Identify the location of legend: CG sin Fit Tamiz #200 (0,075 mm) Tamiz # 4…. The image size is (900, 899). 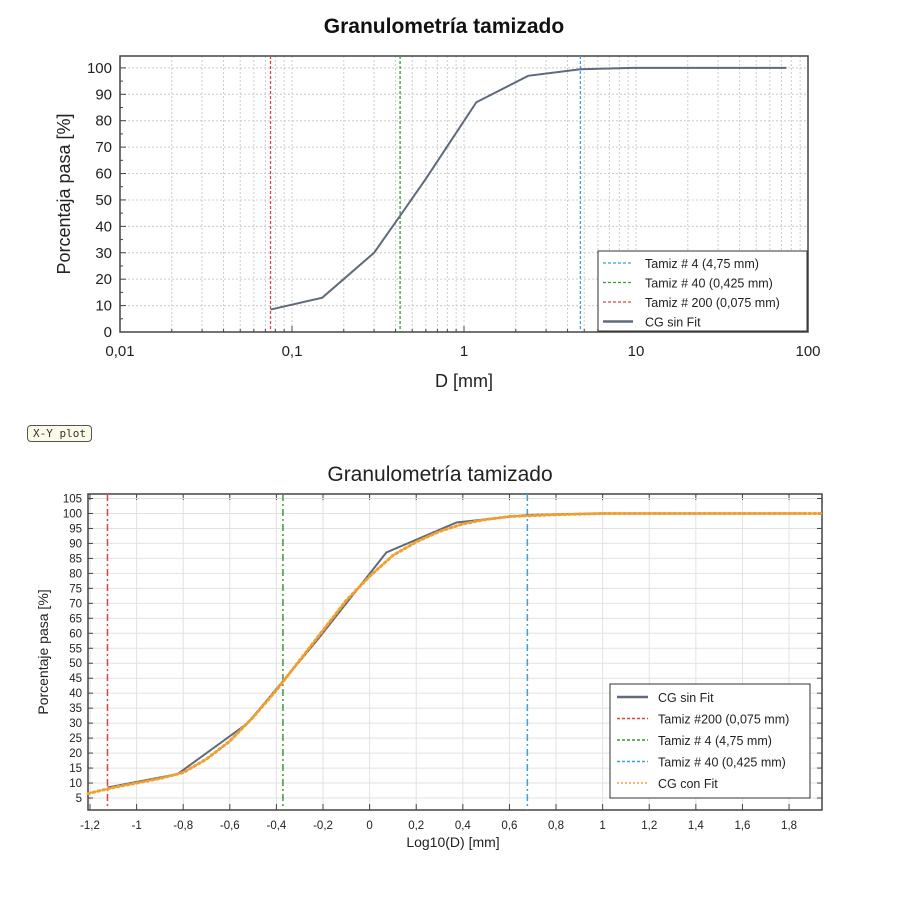
(710, 741).